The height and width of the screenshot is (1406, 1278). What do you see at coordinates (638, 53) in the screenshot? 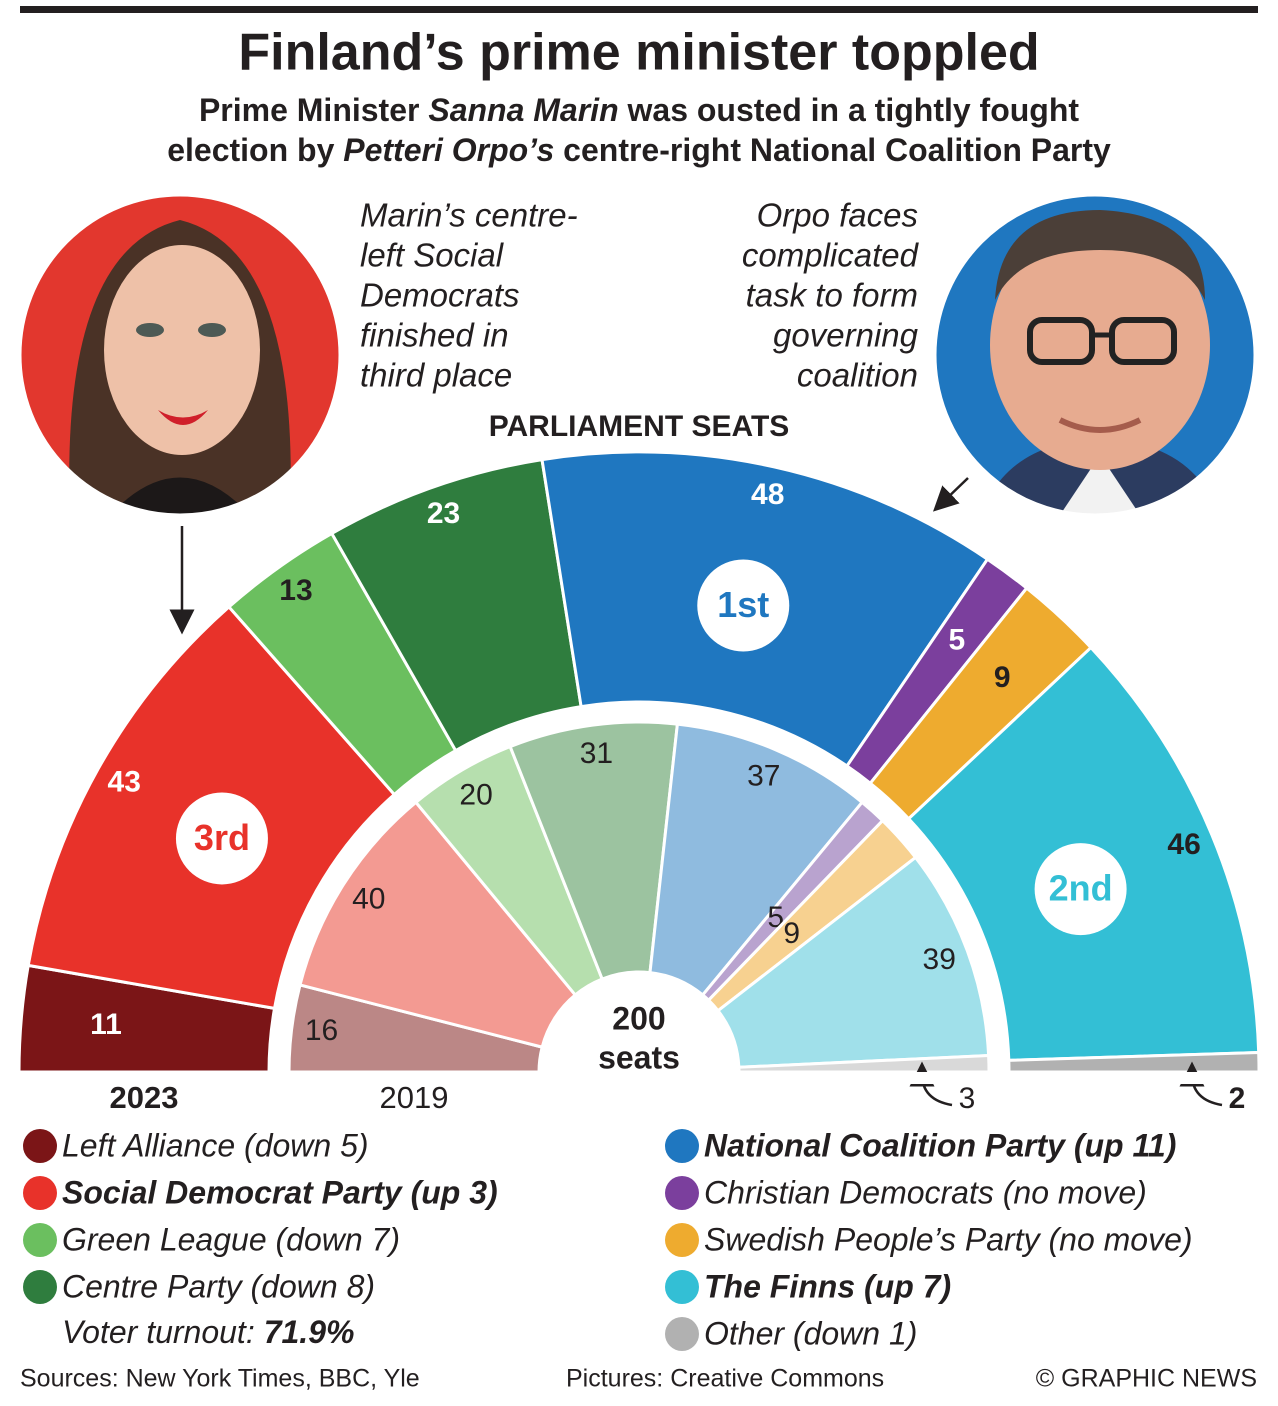
I see `title: Finland’s prime minister toppled` at bounding box center [638, 53].